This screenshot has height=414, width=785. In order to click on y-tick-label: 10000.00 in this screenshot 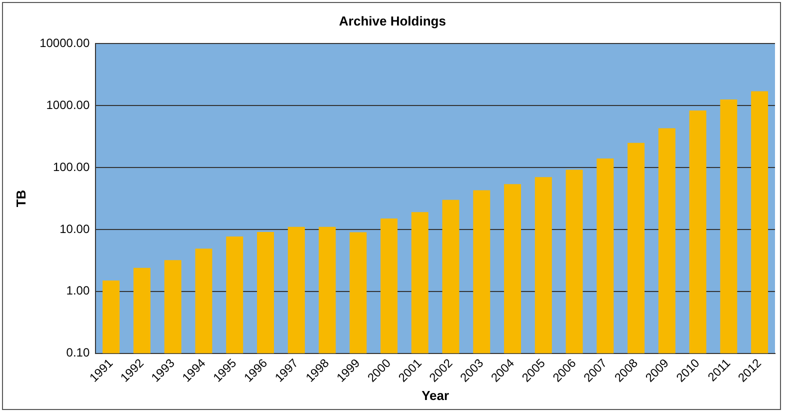, I will do `click(65, 43)`.